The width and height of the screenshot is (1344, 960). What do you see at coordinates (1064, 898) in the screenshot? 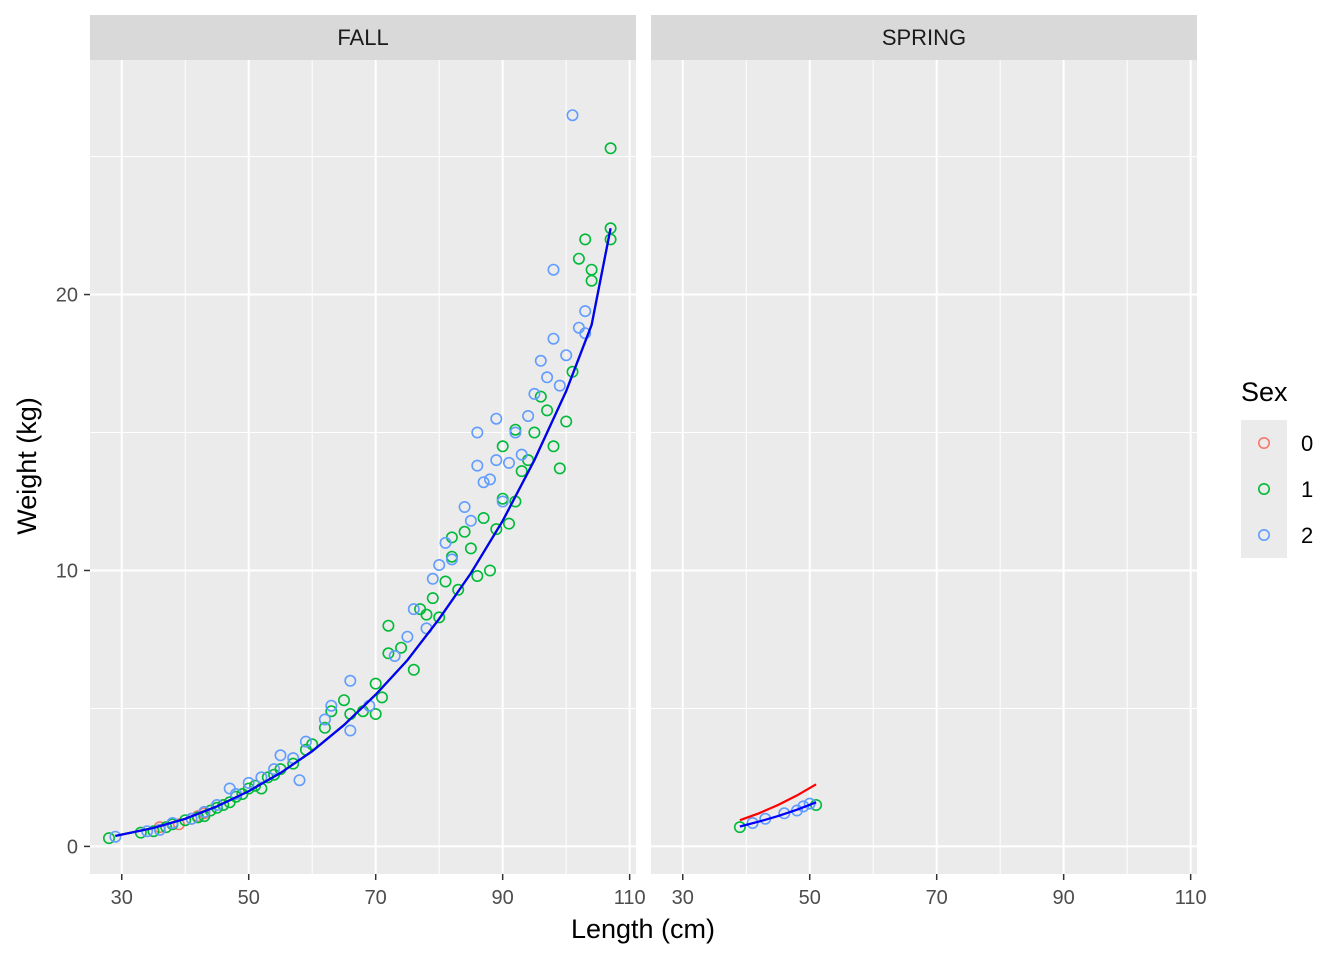
I see `x-tick-label: 90` at bounding box center [1064, 898].